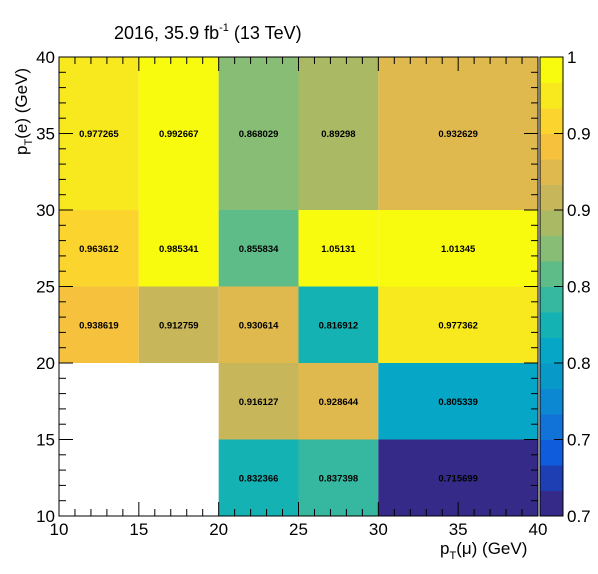 Image resolution: width=598 pixels, height=574 pixels. I want to click on y-axis-label-subscript: T, so click(29, 142).